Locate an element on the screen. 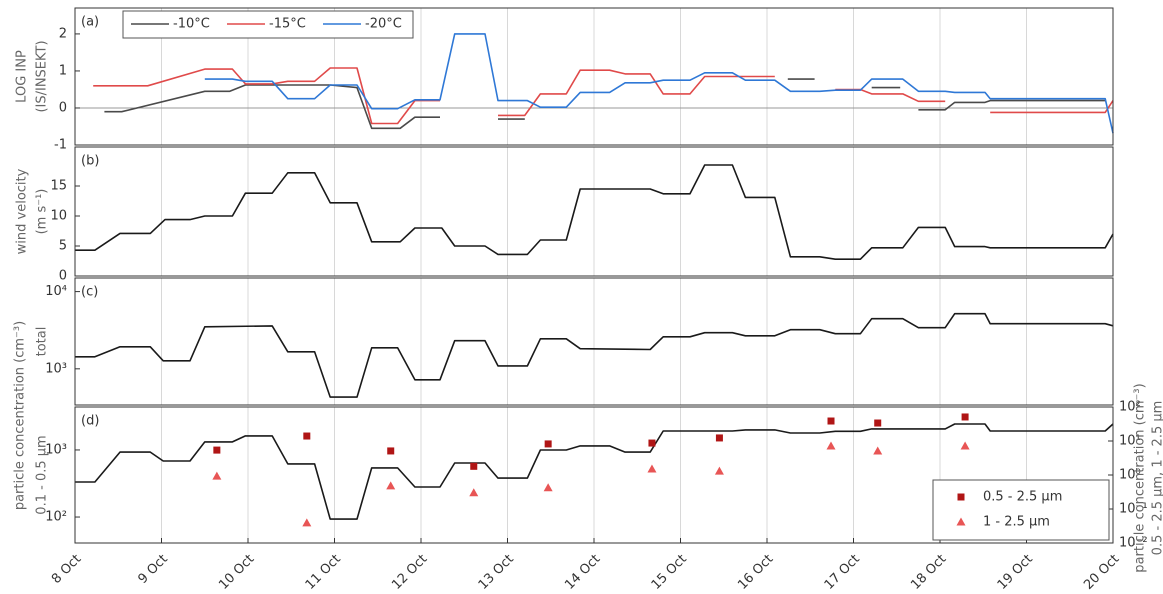 This screenshot has height=594, width=1163. y-tick-label: 10⁴ is located at coordinates (56, 291).